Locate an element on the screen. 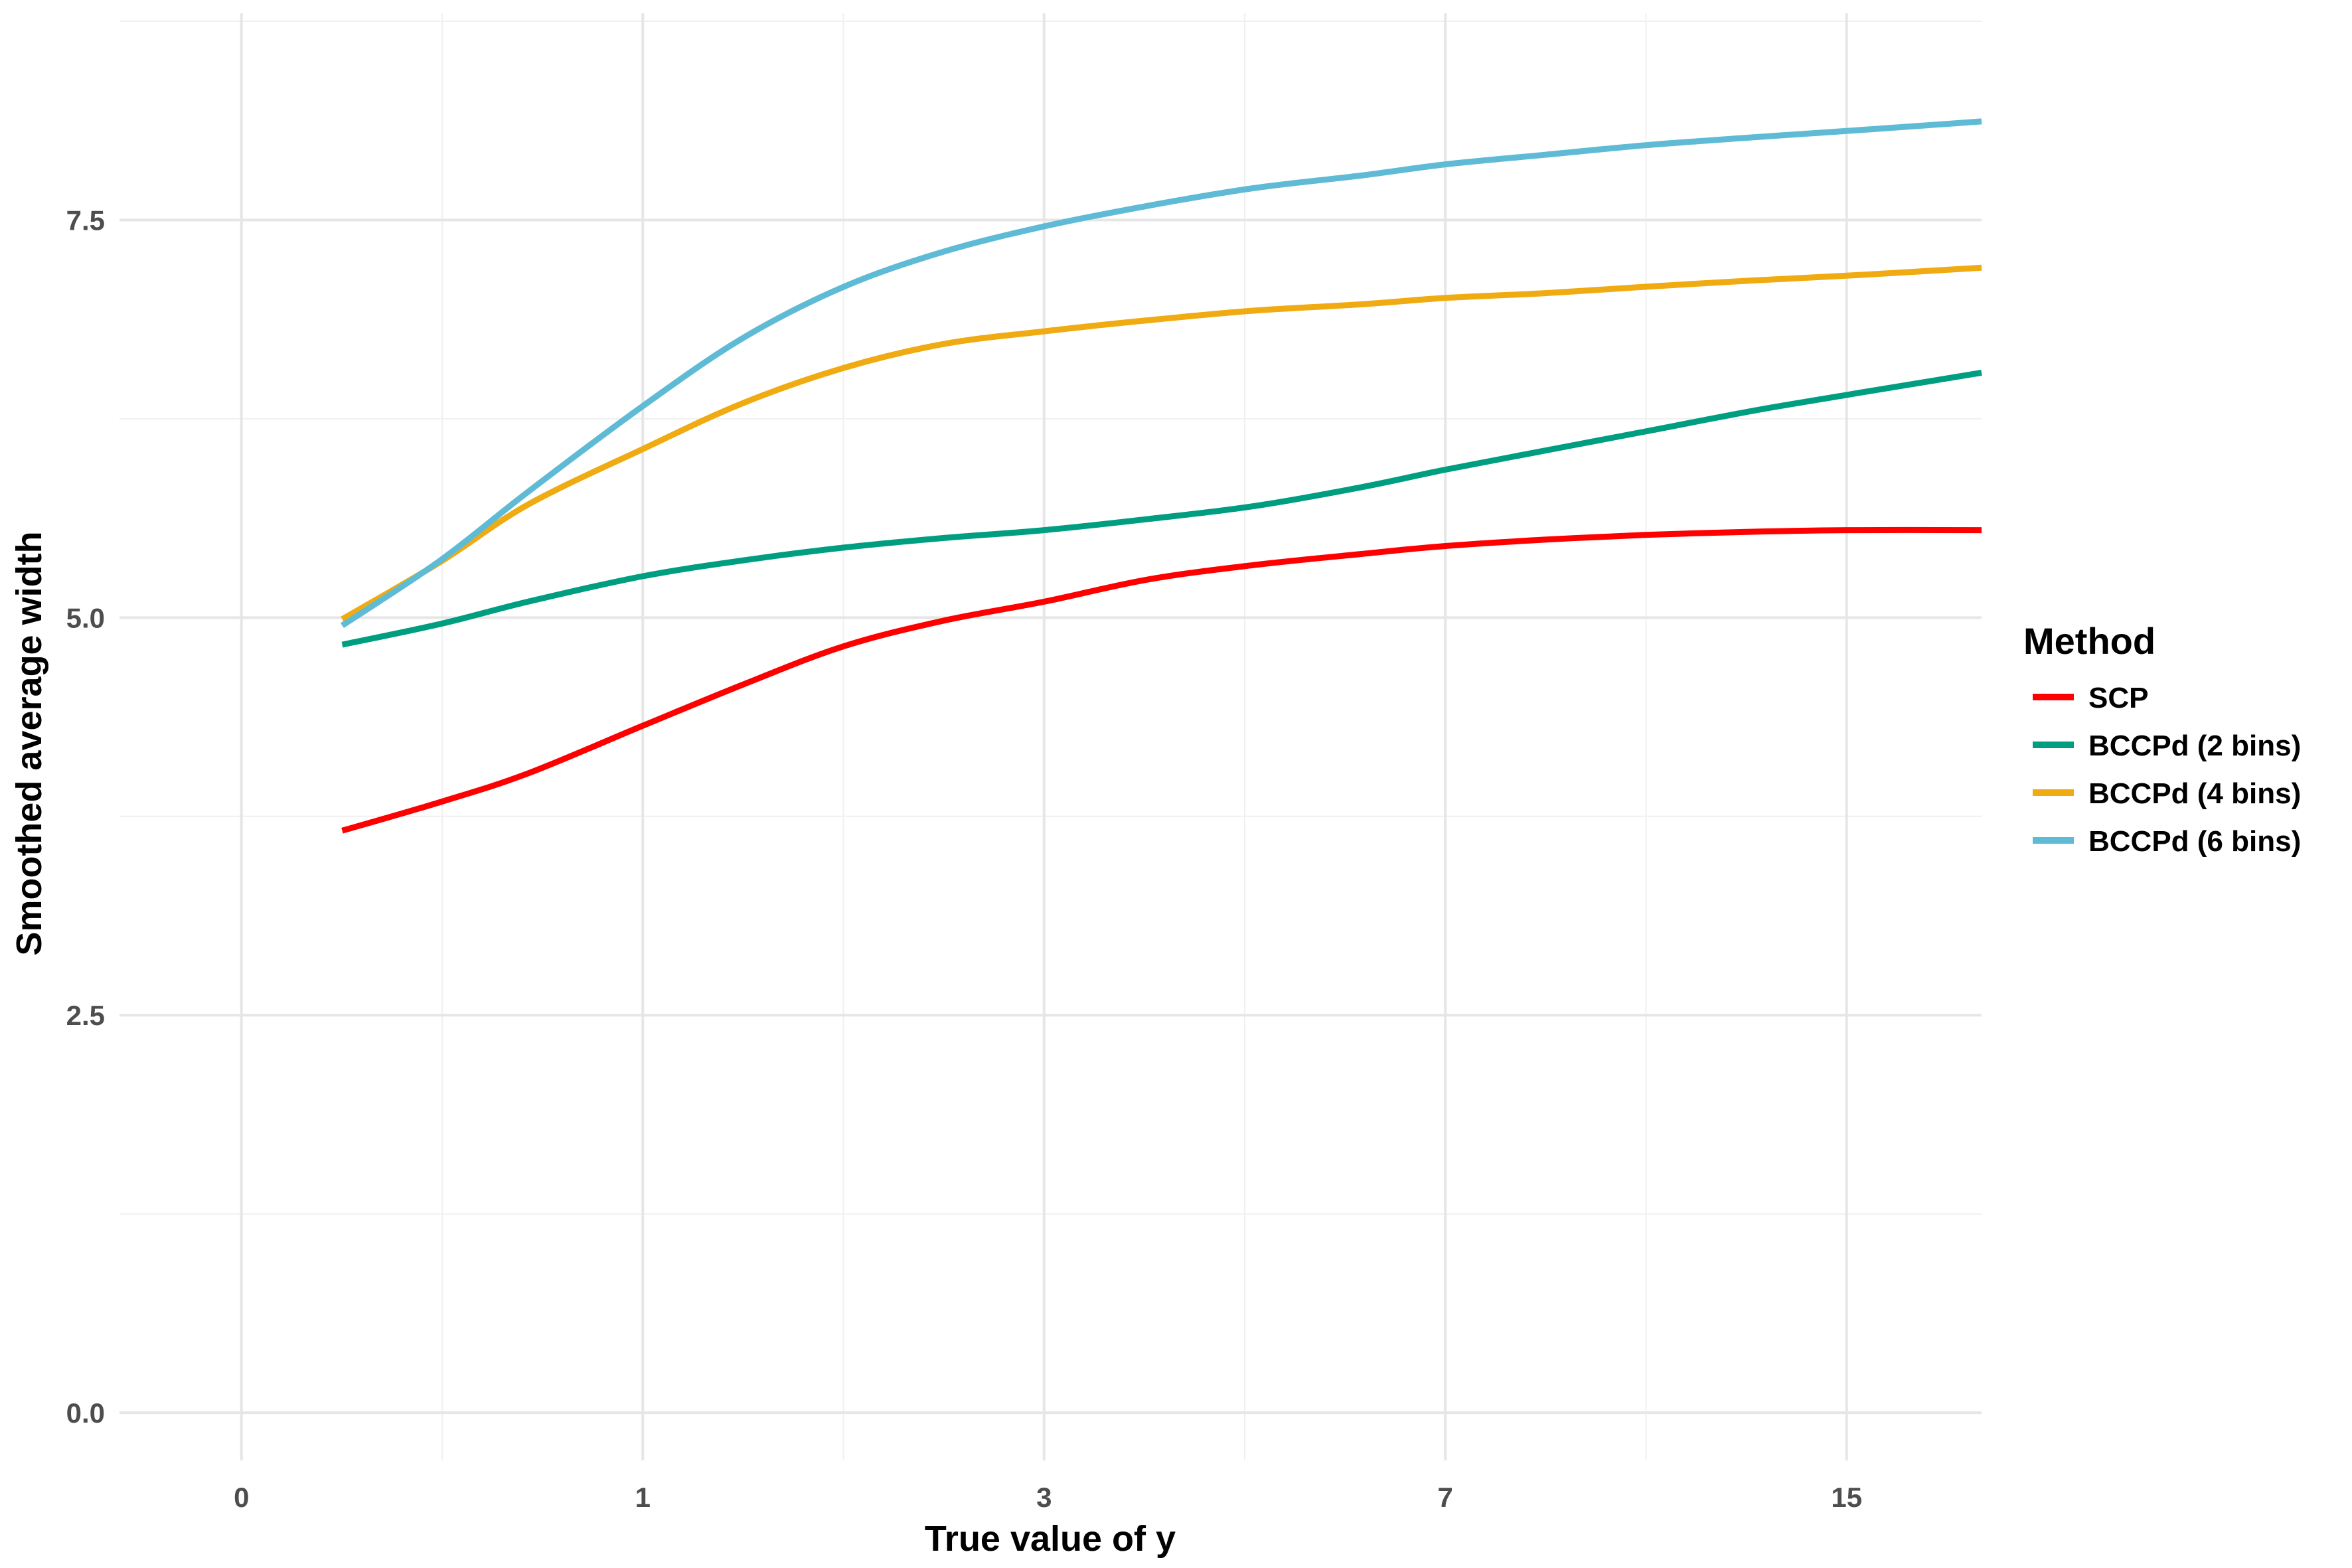 The width and height of the screenshot is (2352, 1568). x-tick-label: 15 is located at coordinates (1847, 1497).